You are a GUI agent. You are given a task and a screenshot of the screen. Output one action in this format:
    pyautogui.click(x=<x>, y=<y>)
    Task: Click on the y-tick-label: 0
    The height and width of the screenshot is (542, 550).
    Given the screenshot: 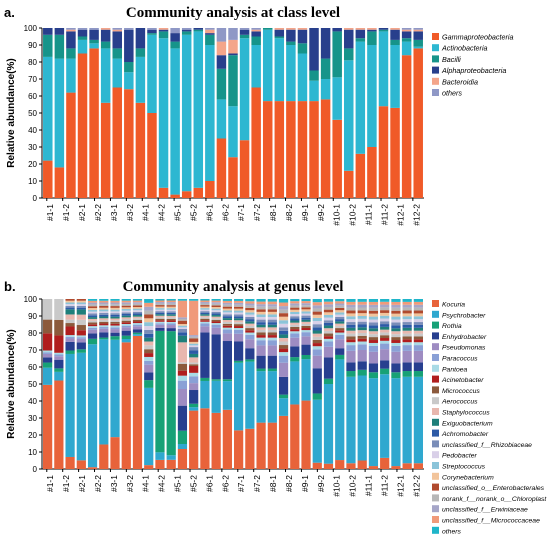 What is the action you would take?
    pyautogui.click(x=35, y=469)
    